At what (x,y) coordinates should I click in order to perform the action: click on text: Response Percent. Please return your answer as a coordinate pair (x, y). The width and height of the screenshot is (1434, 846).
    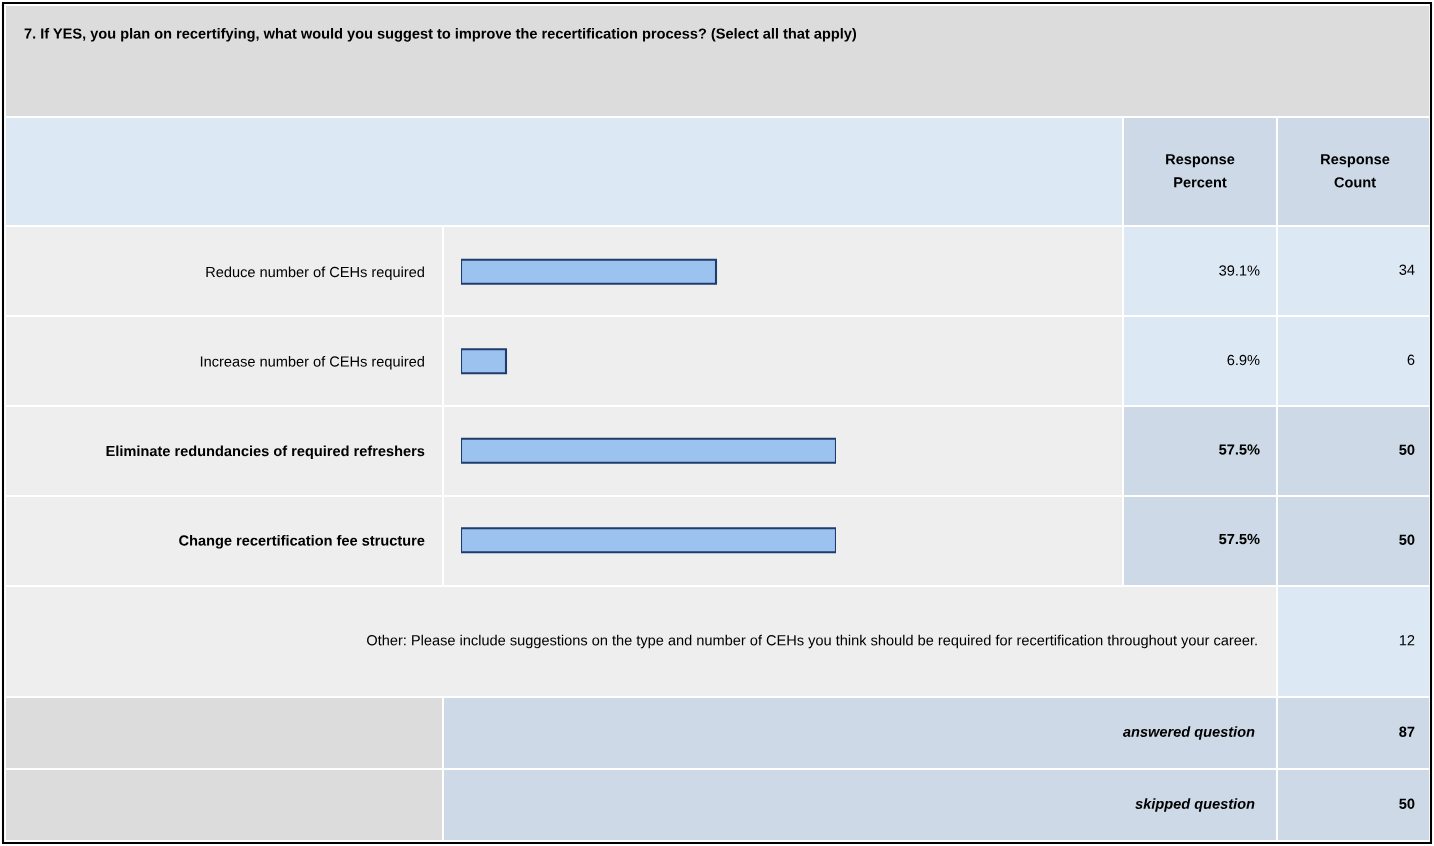
    Looking at the image, I should click on (1200, 171).